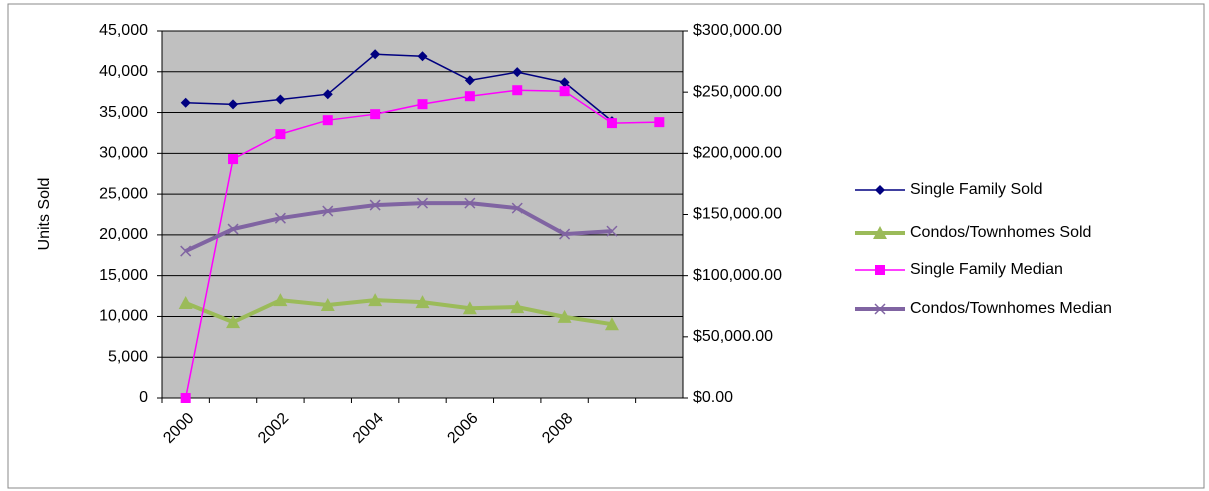 The image size is (1209, 491). Describe the element at coordinates (986, 269) in the screenshot. I see `legend-label: Single Family Median` at that location.